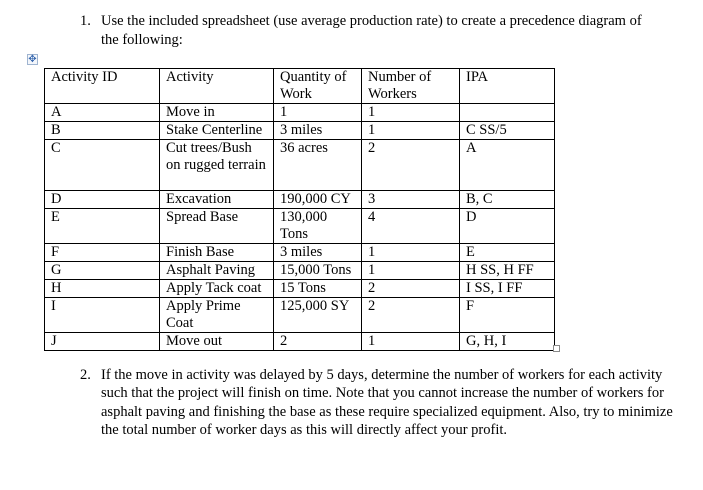 The width and height of the screenshot is (703, 490). Describe the element at coordinates (317, 112) in the screenshot. I see `cell-quantity: 1` at that location.